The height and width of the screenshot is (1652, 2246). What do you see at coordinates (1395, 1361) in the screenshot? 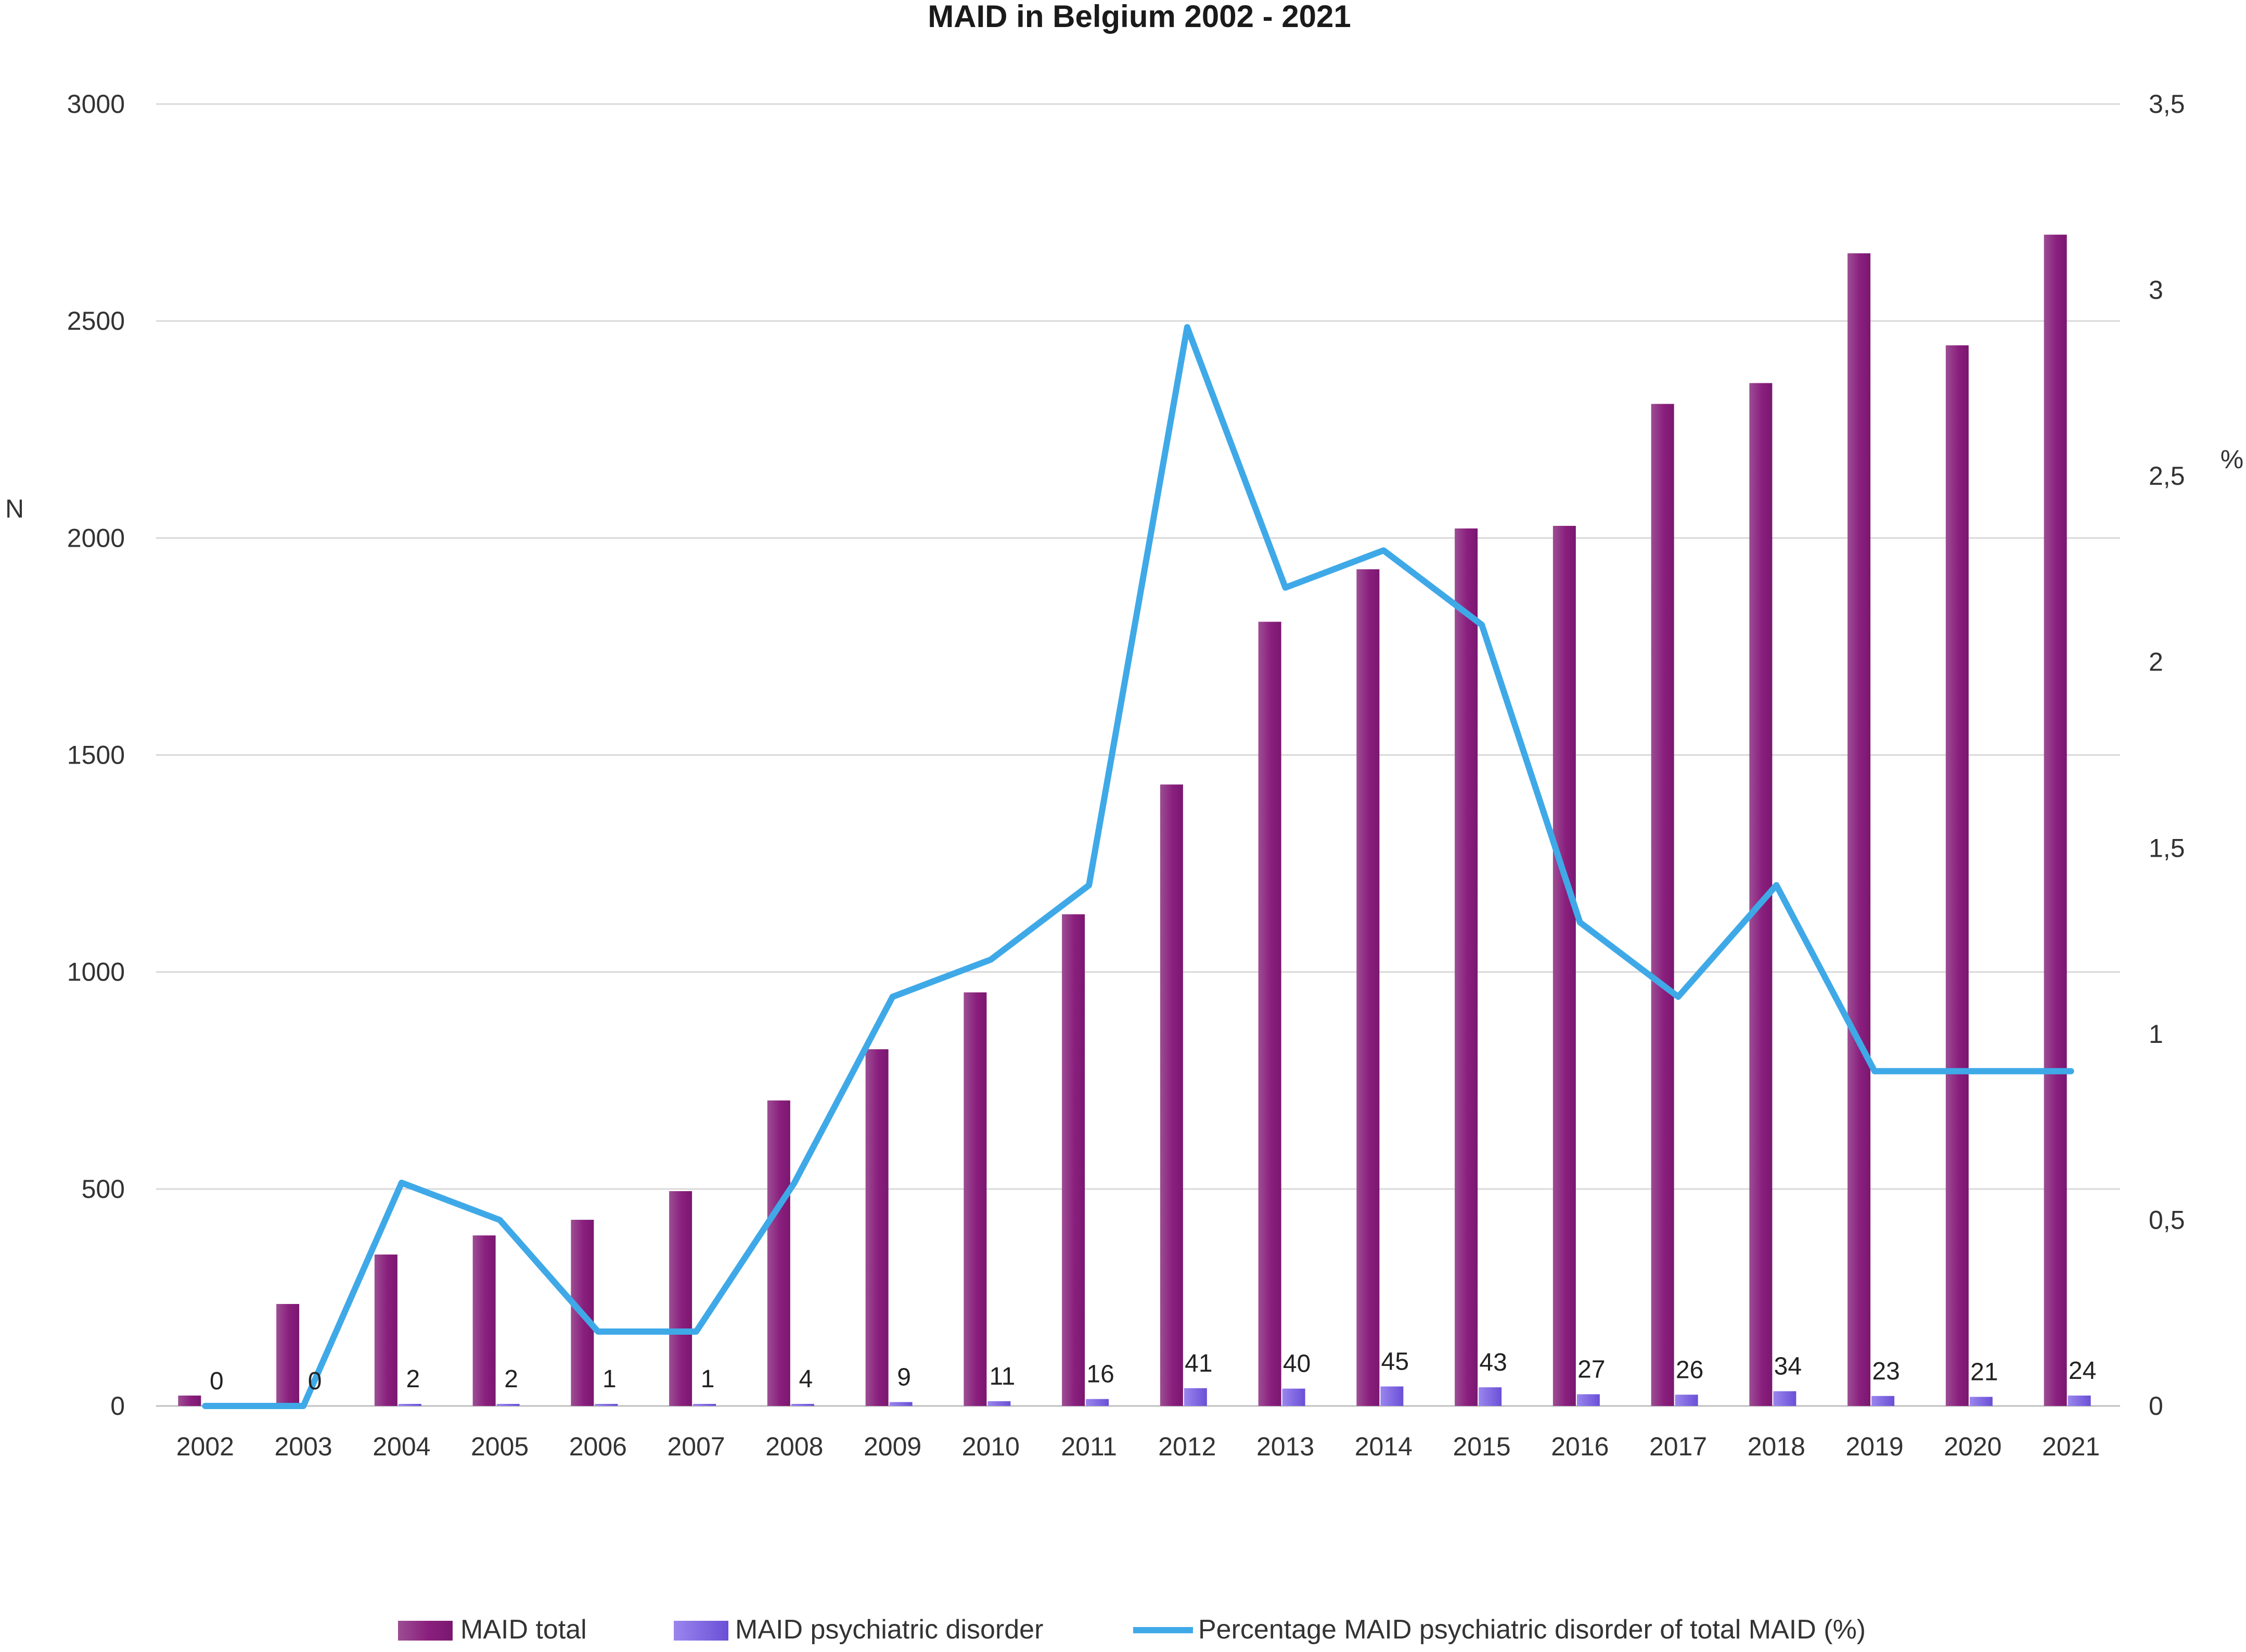
I see `data-label-psychiatric: 45` at bounding box center [1395, 1361].